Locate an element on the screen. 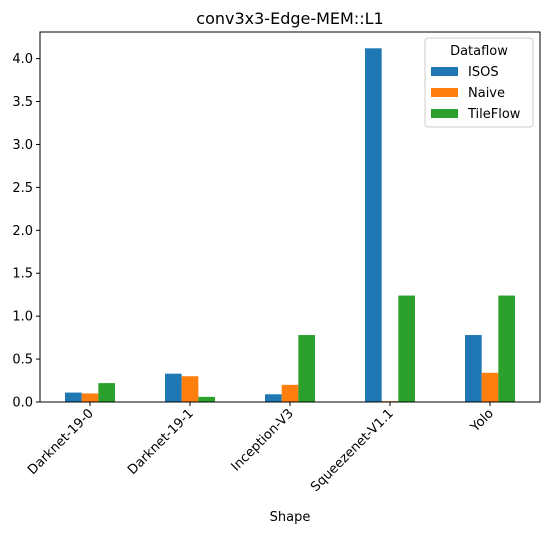 Image resolution: width=547 pixels, height=534 pixels. y-tick-label: 2.5 is located at coordinates (22, 188).